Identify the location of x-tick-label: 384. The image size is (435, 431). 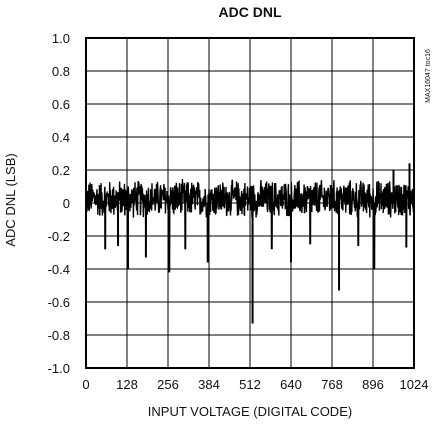
(209, 384).